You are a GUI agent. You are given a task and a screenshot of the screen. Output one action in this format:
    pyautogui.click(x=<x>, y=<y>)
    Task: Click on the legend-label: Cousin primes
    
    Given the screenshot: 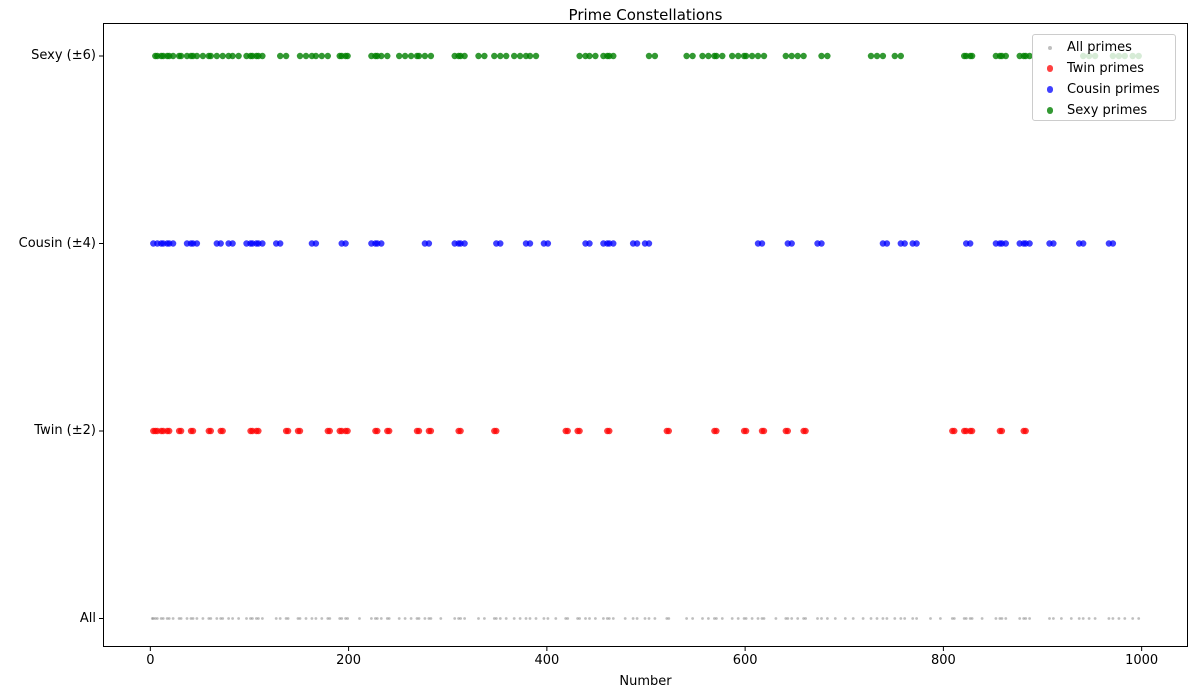 What is the action you would take?
    pyautogui.click(x=1113, y=89)
    